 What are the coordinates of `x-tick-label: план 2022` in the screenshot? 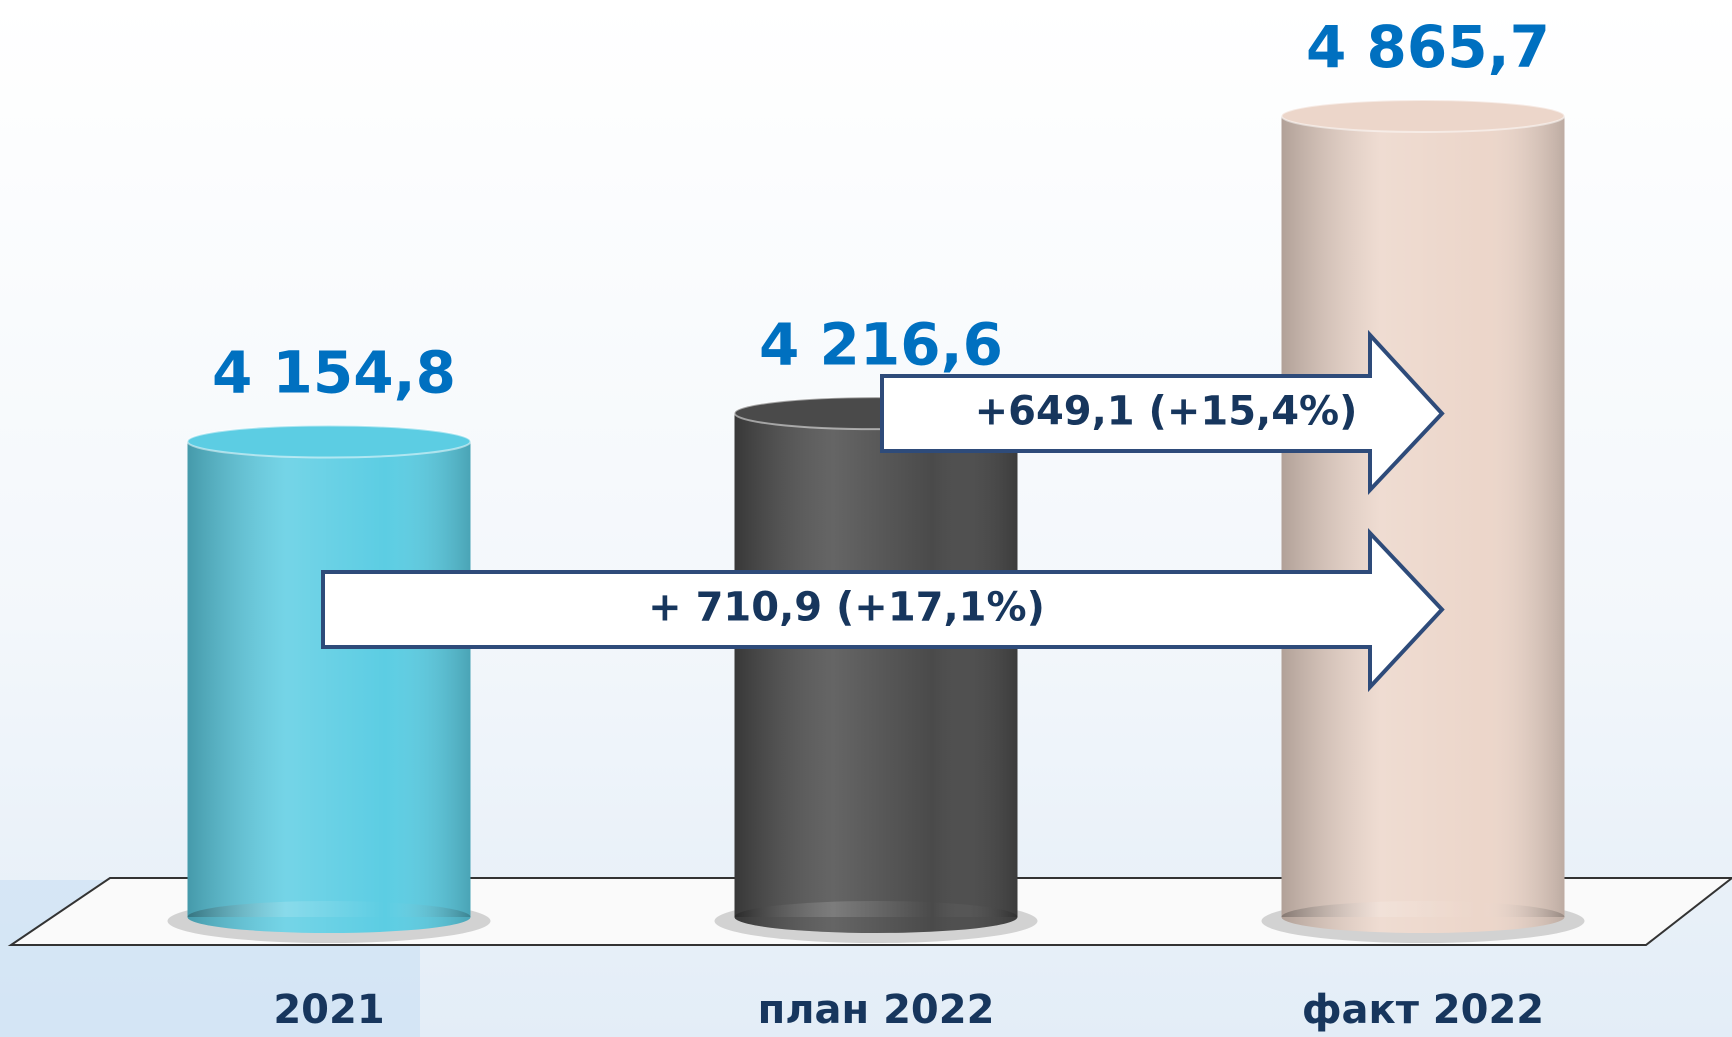 It's located at (876, 1010).